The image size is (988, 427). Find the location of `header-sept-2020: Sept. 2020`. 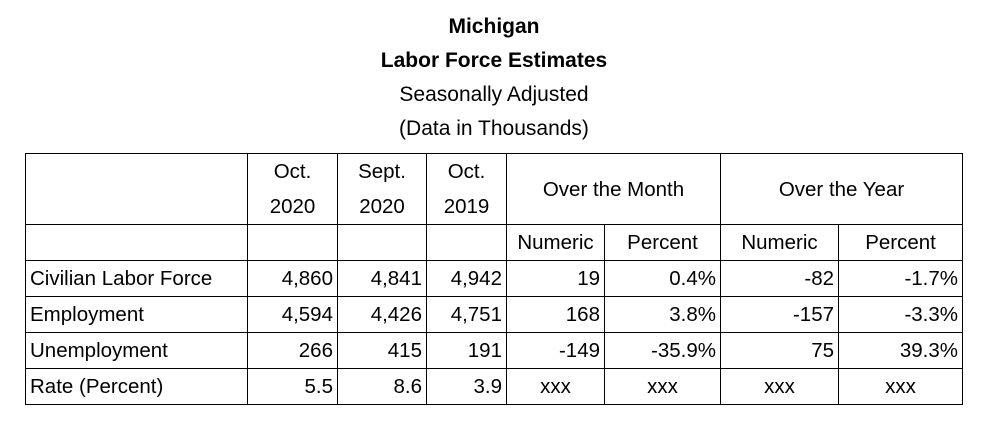

header-sept-2020: Sept. 2020 is located at coordinates (382, 189).